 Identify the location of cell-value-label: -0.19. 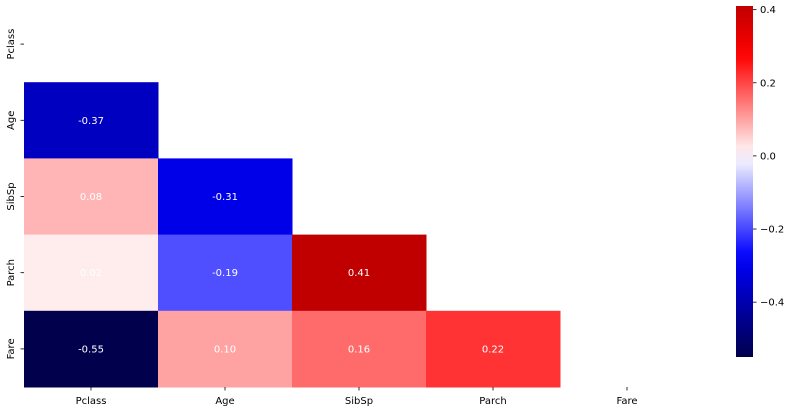
(225, 273).